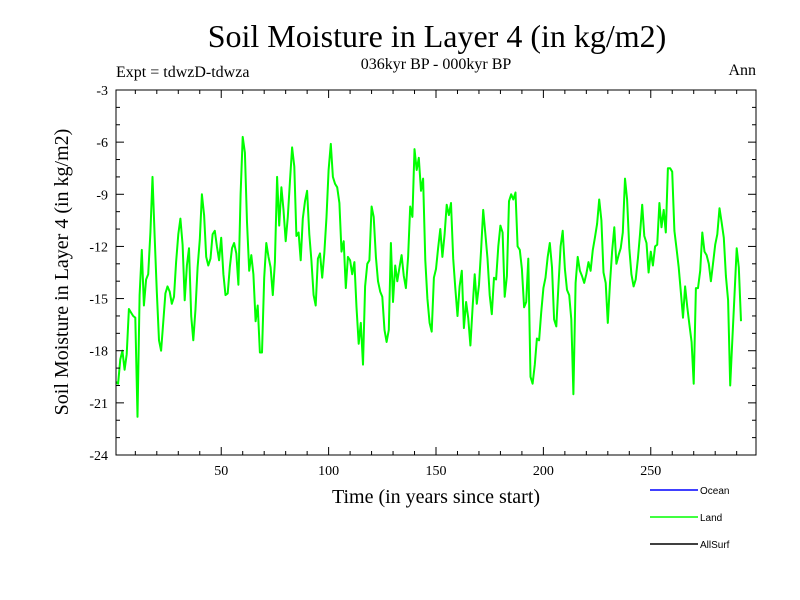 Image resolution: width=800 pixels, height=600 pixels. Describe the element at coordinates (98, 300) in the screenshot. I see `y-tick-label: -15` at that location.